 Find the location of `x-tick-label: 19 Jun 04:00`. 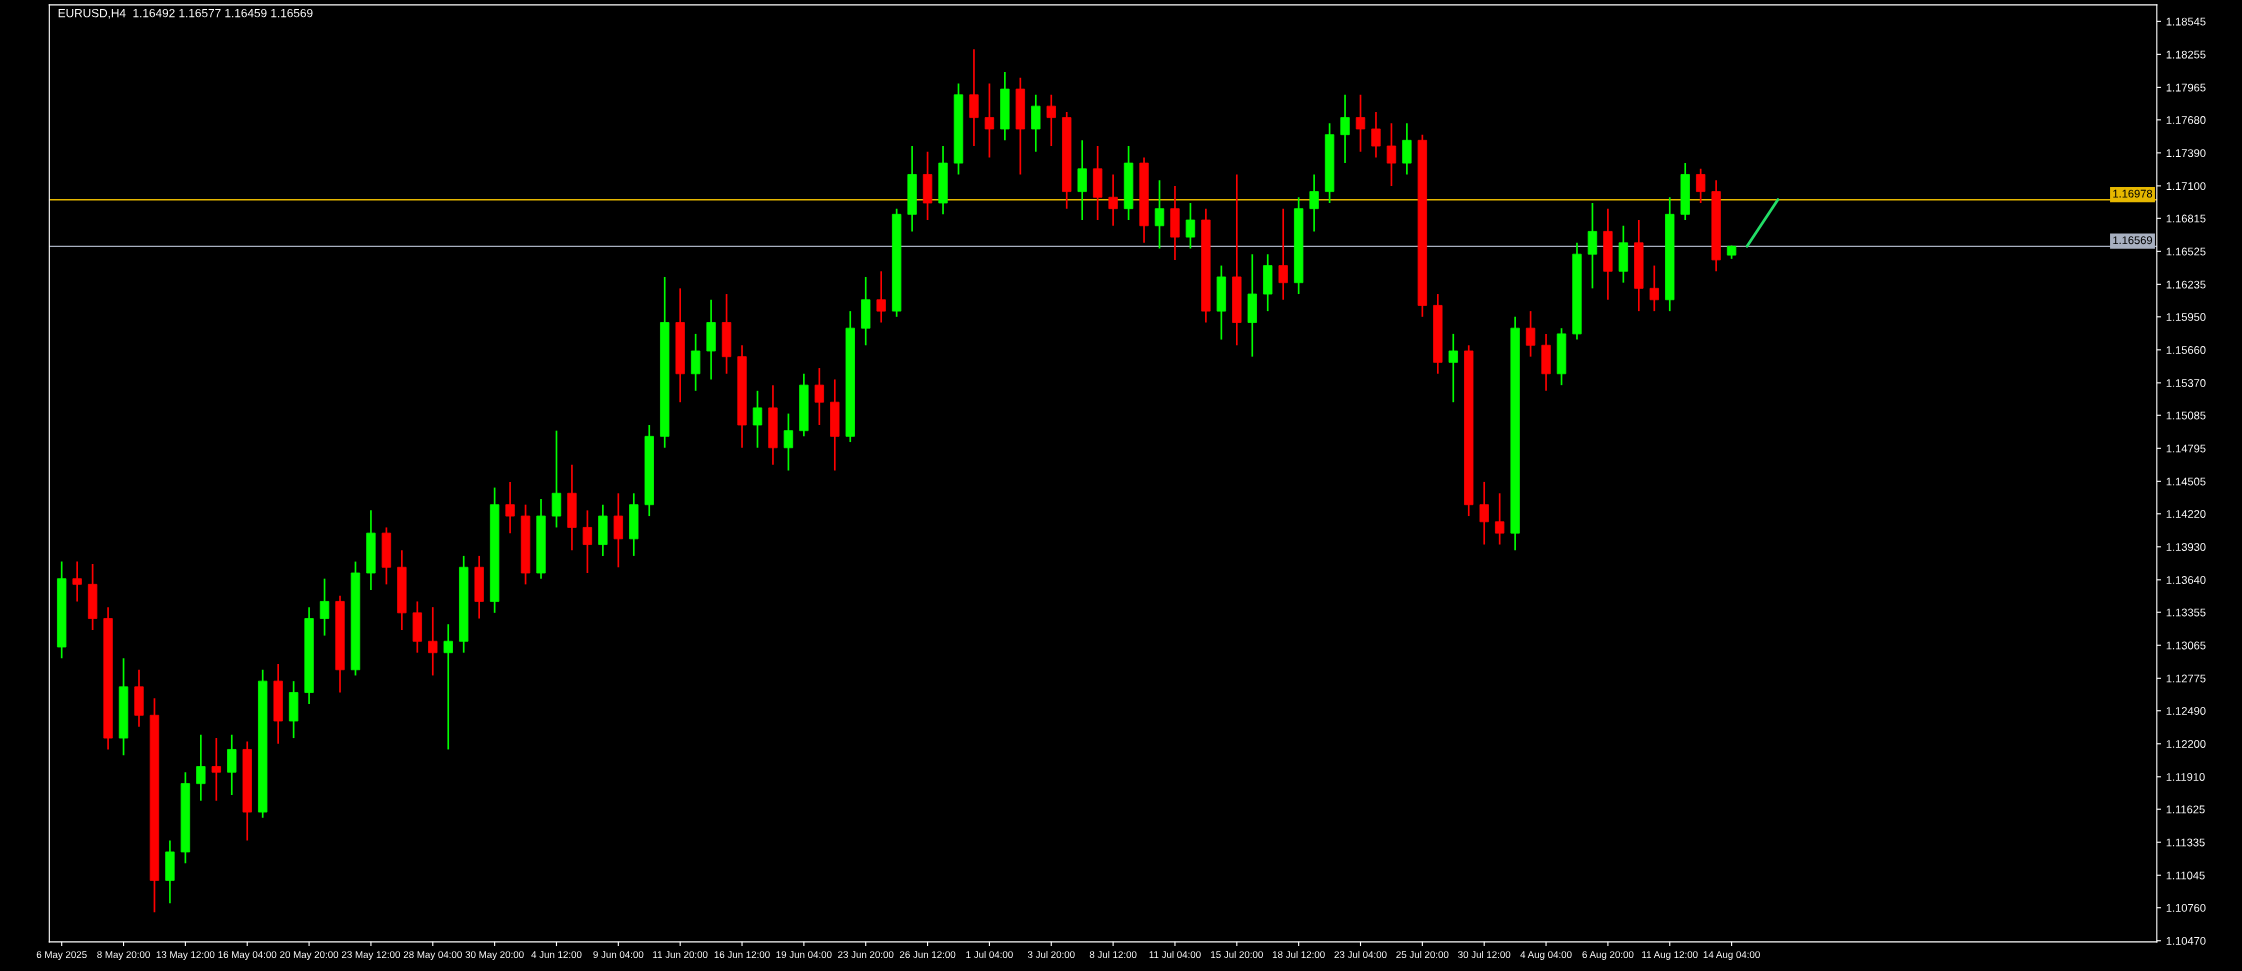

x-tick-label: 19 Jun 04:00 is located at coordinates (804, 955).